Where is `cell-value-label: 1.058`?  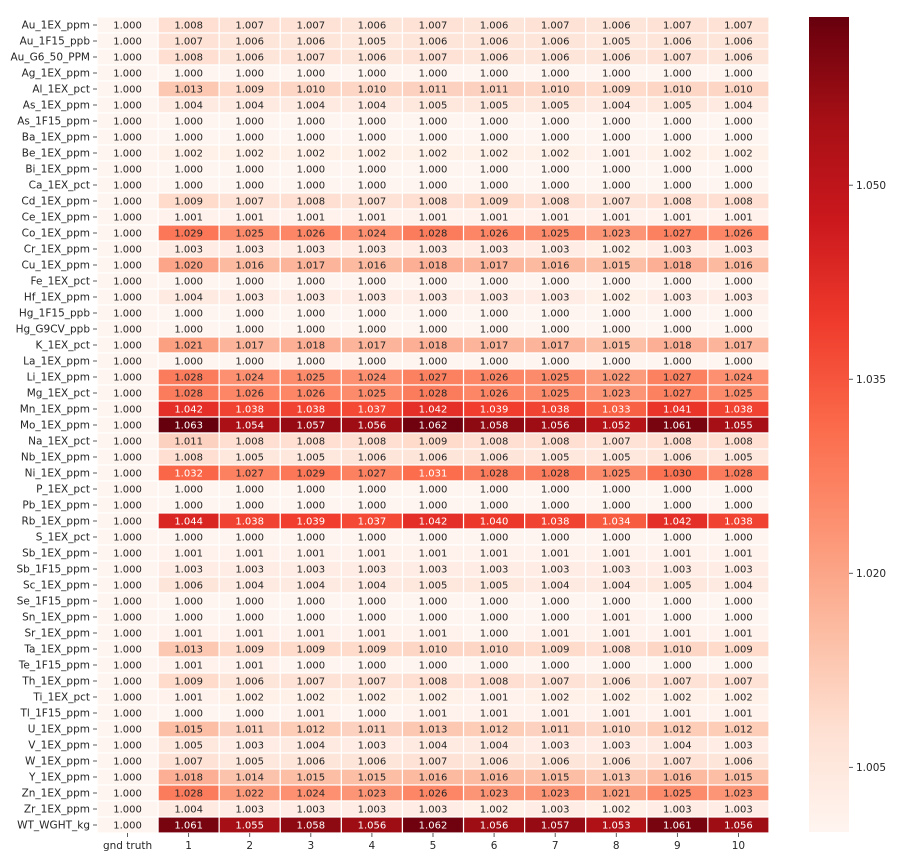
cell-value-label: 1.058 is located at coordinates (310, 826).